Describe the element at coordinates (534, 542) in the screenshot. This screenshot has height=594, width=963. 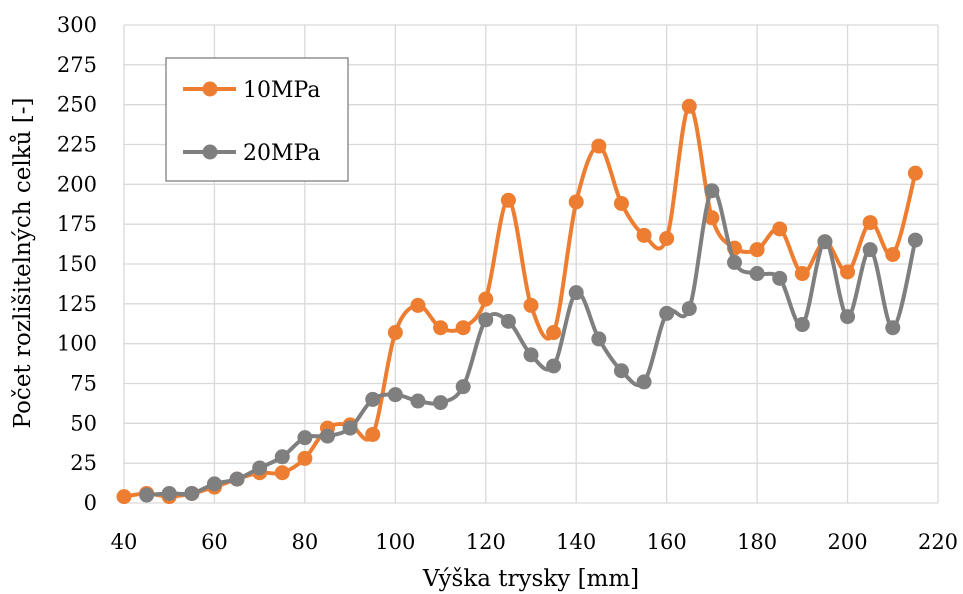
I see `x-tick-labels: 40 60 80 100 120 140 160 180 200 220` at that location.